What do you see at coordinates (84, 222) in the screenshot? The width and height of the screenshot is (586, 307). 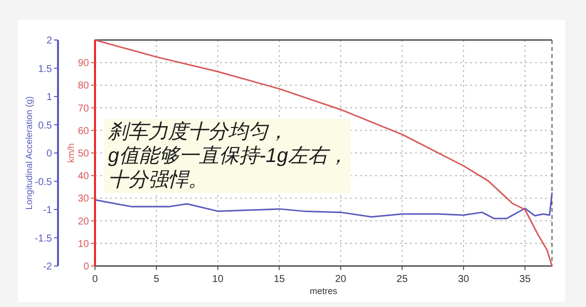 I see `y2-tick-label: 20` at bounding box center [84, 222].